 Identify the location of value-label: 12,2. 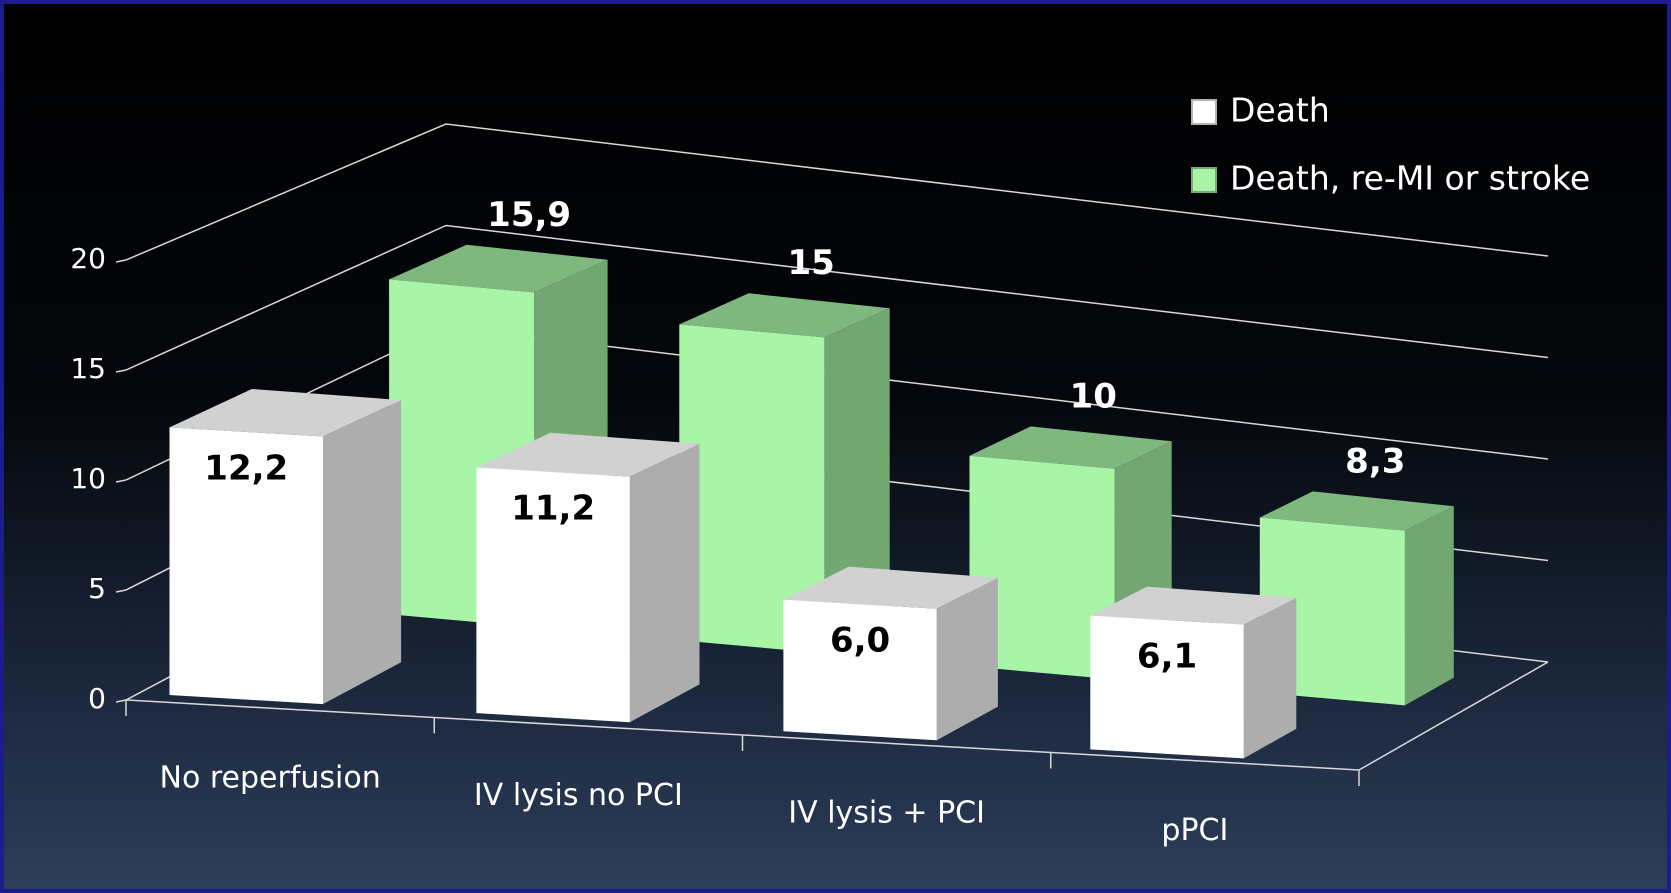
(246, 468).